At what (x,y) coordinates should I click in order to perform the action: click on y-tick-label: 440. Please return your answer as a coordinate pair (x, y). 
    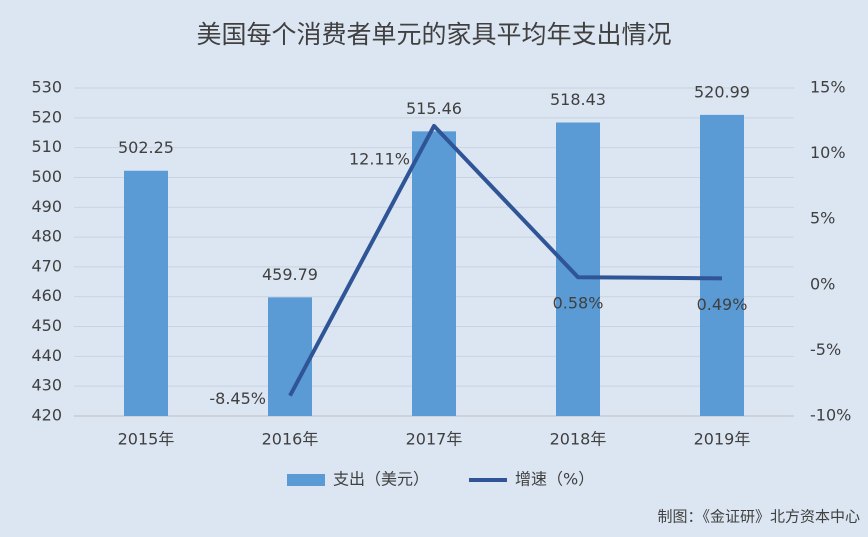
    Looking at the image, I should click on (46, 355).